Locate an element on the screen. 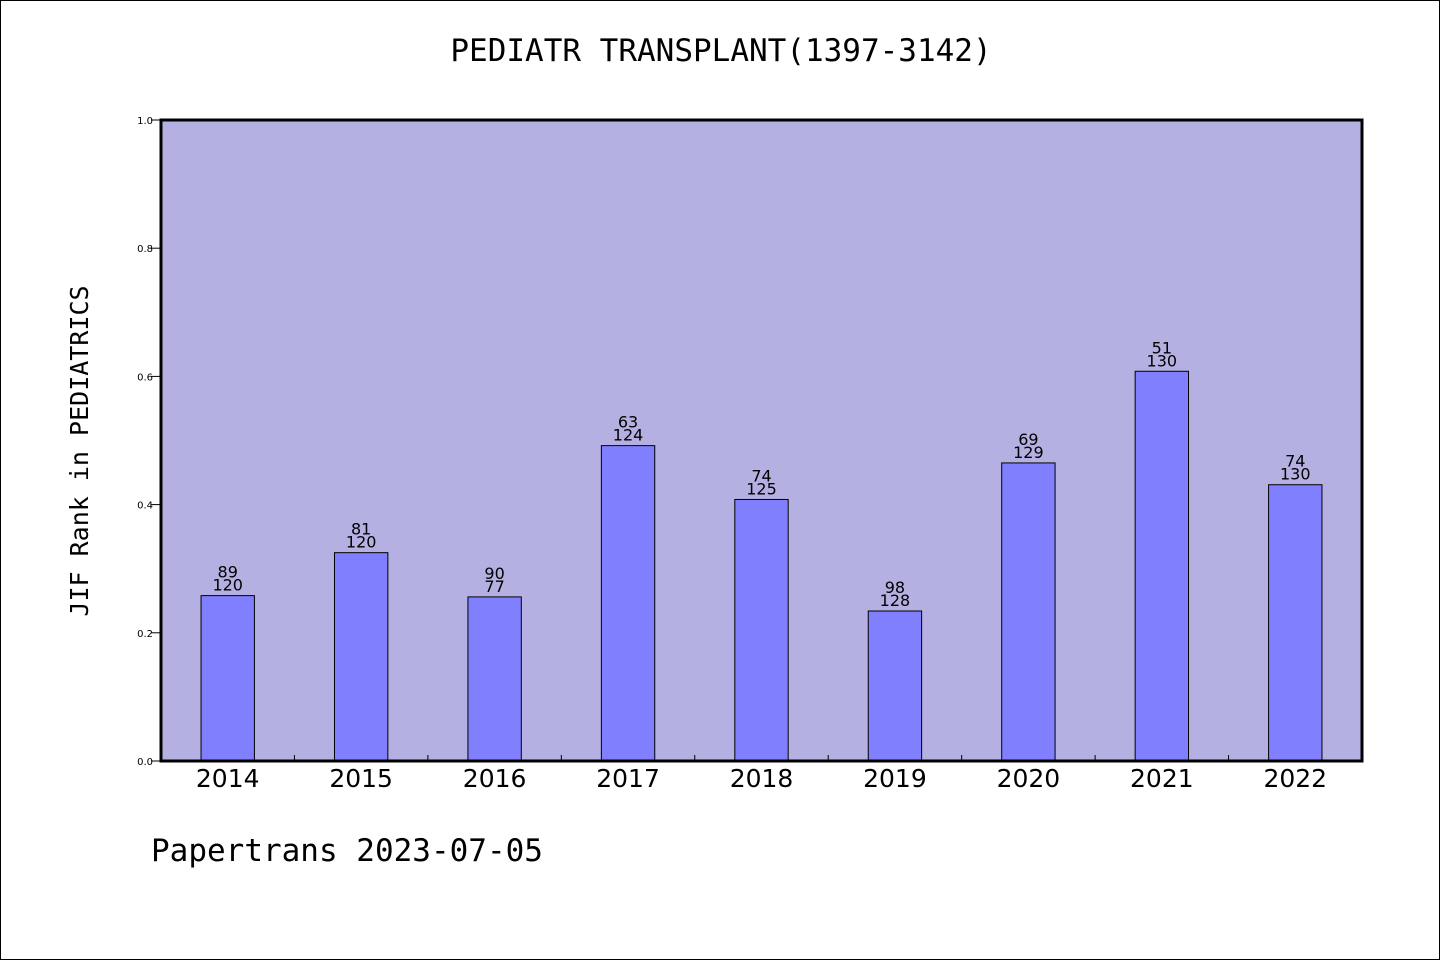 The height and width of the screenshot is (960, 1440). bar-2019 is located at coordinates (895, 686).